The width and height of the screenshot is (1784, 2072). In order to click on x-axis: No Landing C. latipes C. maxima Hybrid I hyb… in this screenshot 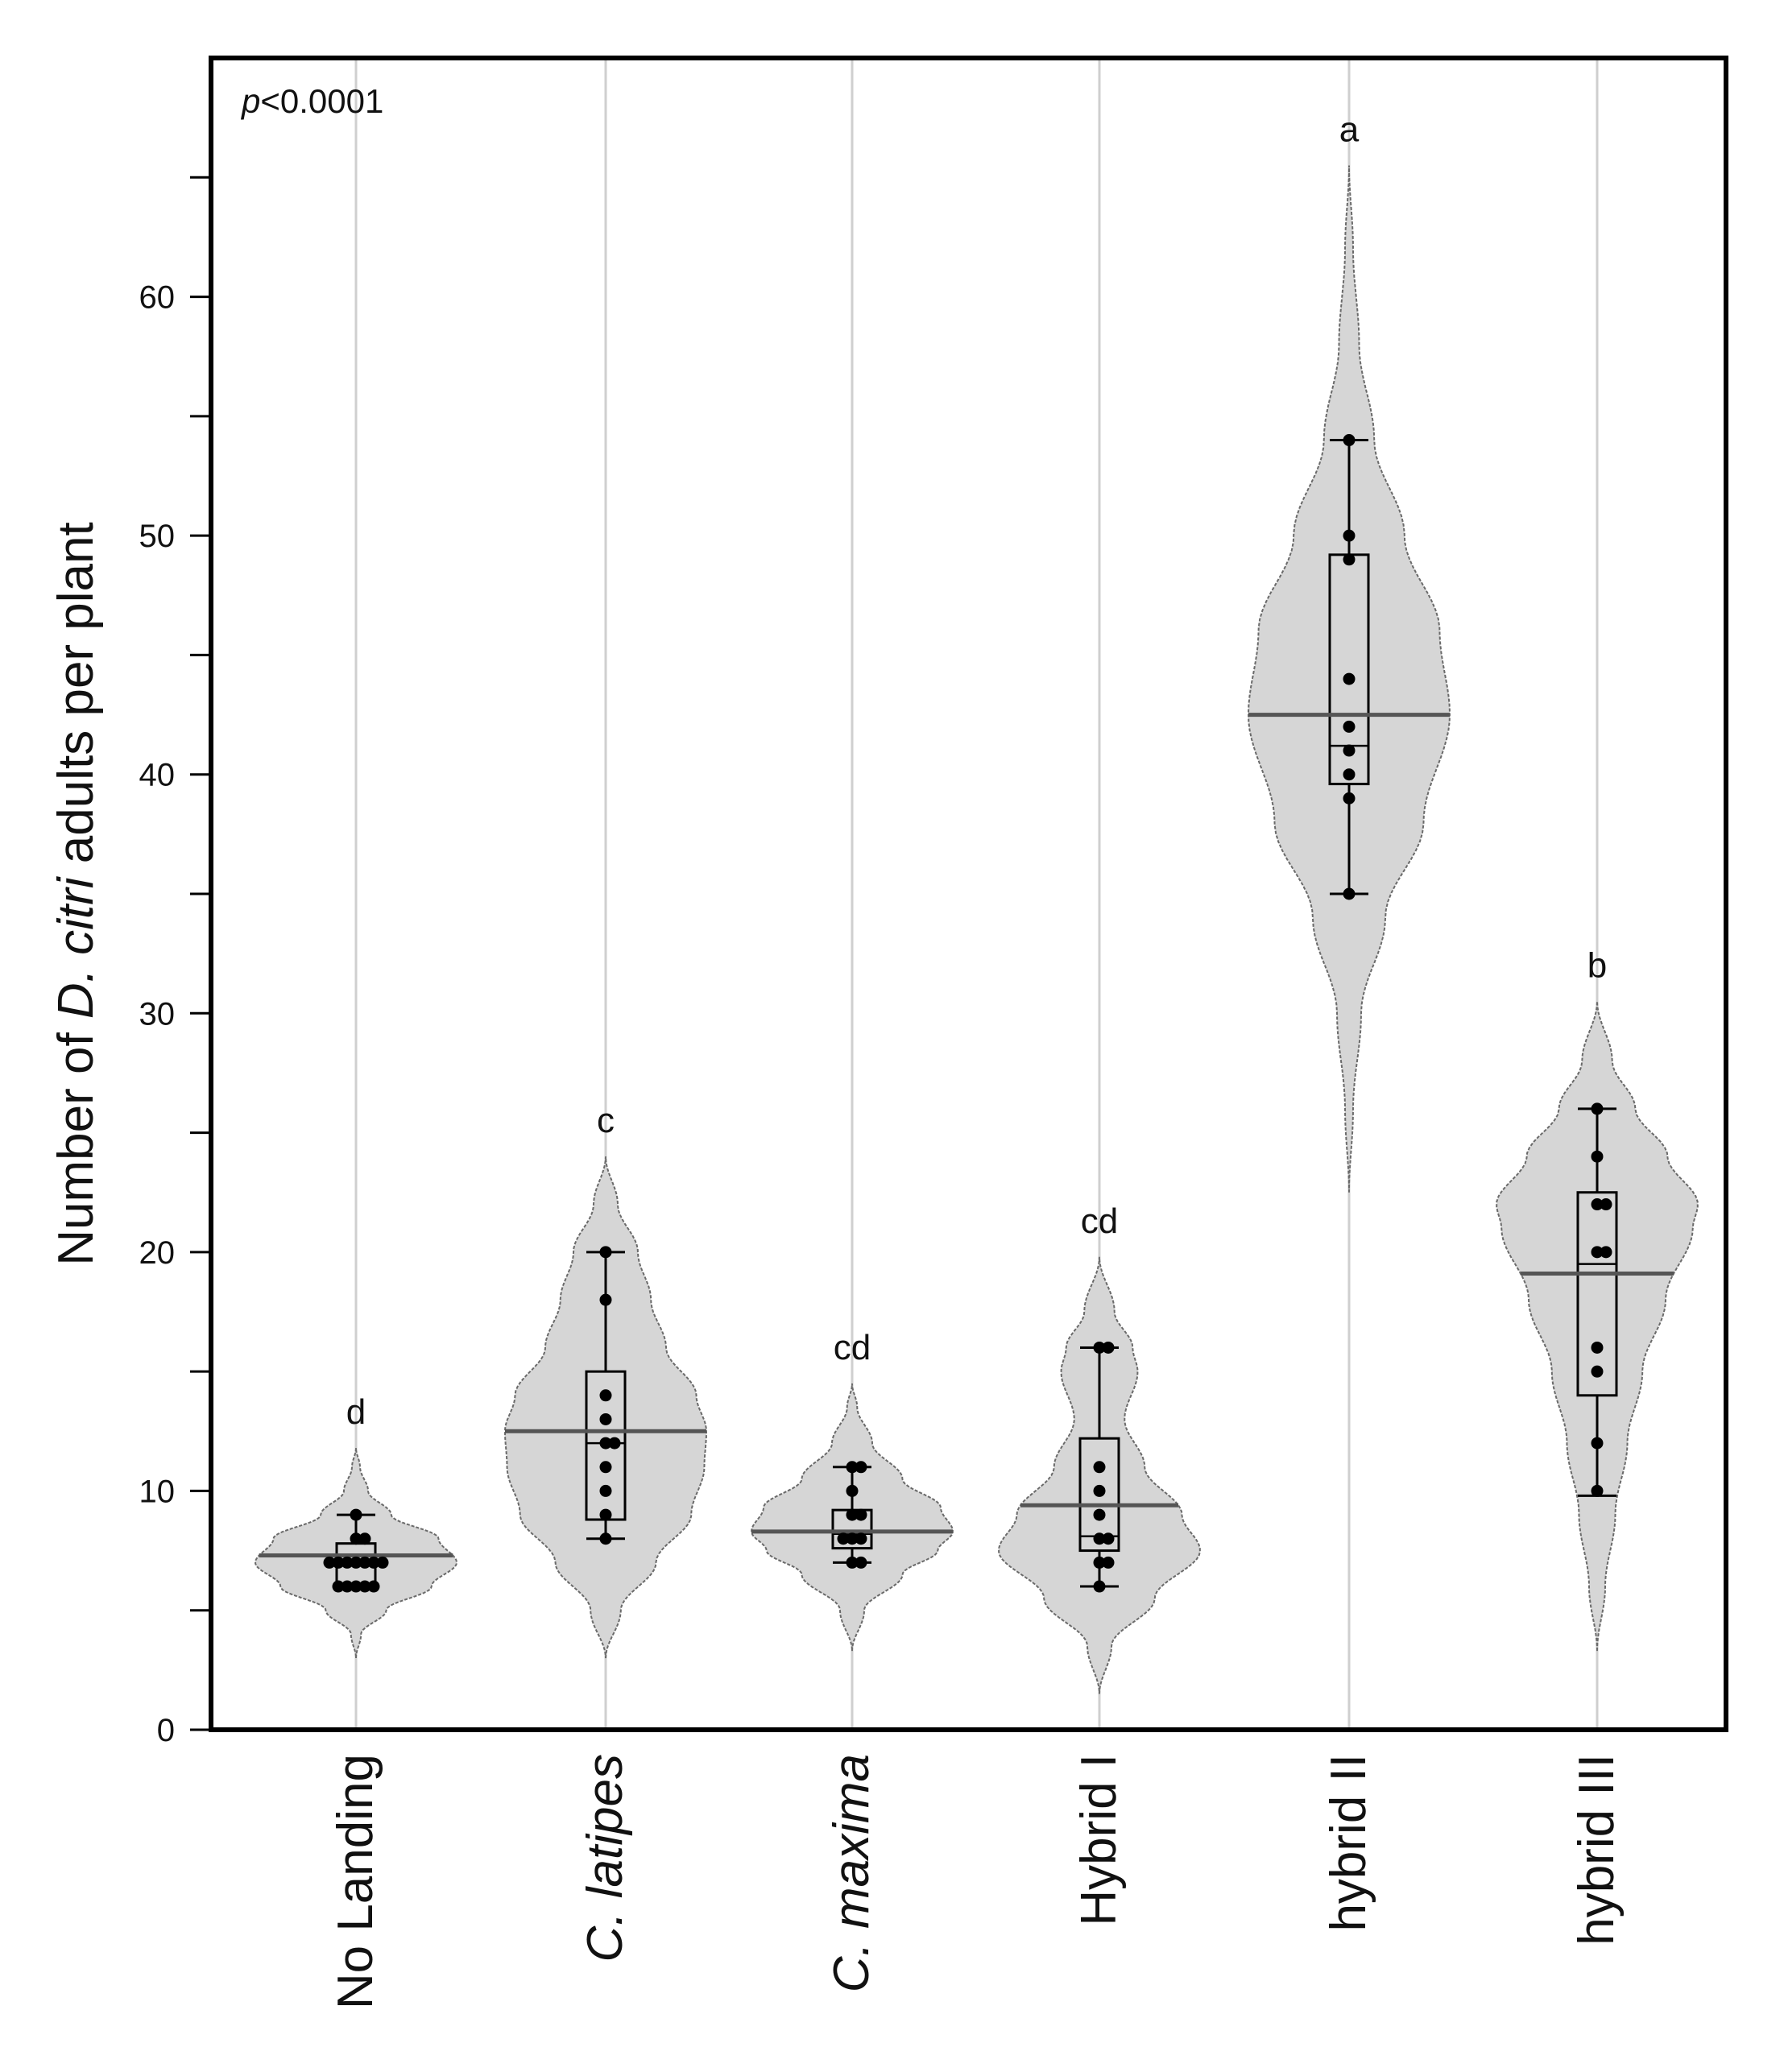, I will do `click(976, 1881)`.